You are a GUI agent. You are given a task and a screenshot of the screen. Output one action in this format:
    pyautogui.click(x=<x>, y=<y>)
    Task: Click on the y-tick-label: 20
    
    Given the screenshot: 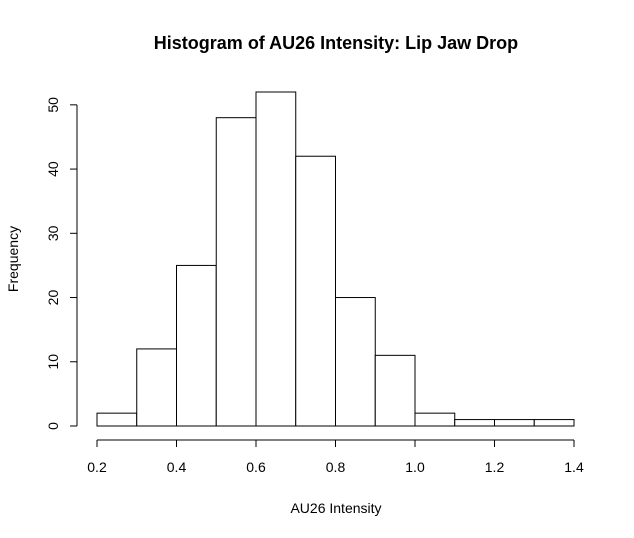 What is the action you would take?
    pyautogui.click(x=53, y=298)
    